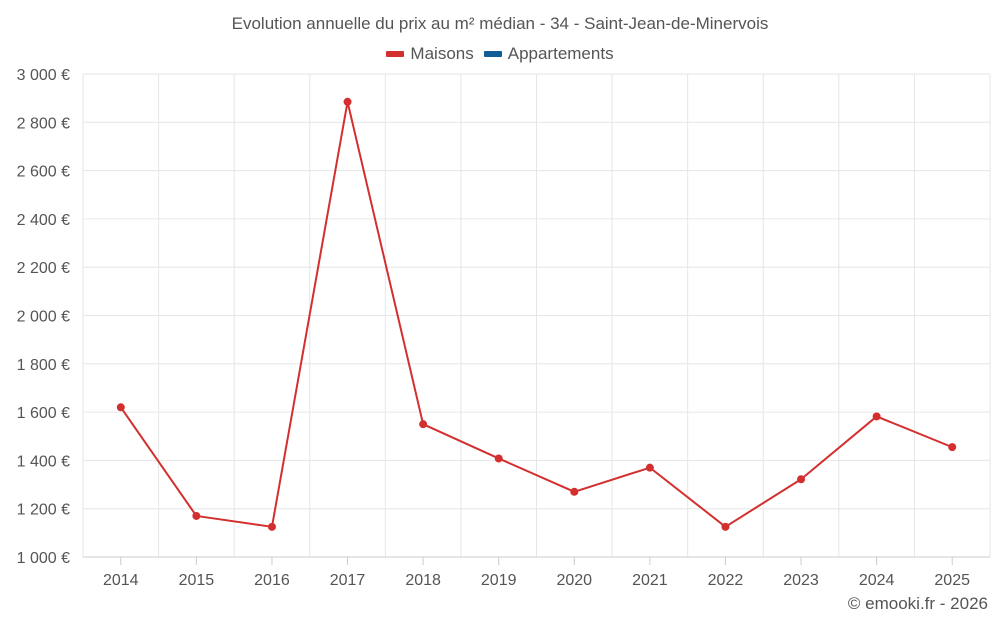 The height and width of the screenshot is (625, 1000). Describe the element at coordinates (917, 603) in the screenshot. I see `credit-text: © emooki.fr - 2026` at that location.